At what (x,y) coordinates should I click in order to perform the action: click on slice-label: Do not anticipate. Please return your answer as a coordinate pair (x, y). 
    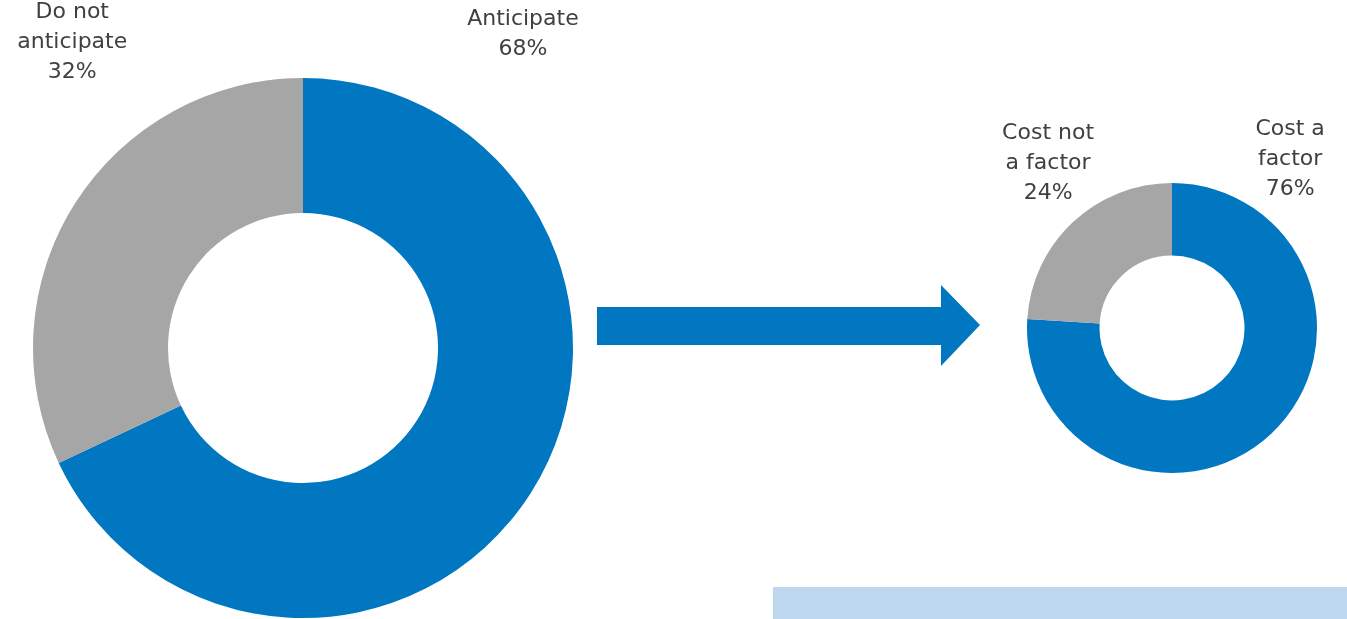
    Looking at the image, I should click on (72, 26).